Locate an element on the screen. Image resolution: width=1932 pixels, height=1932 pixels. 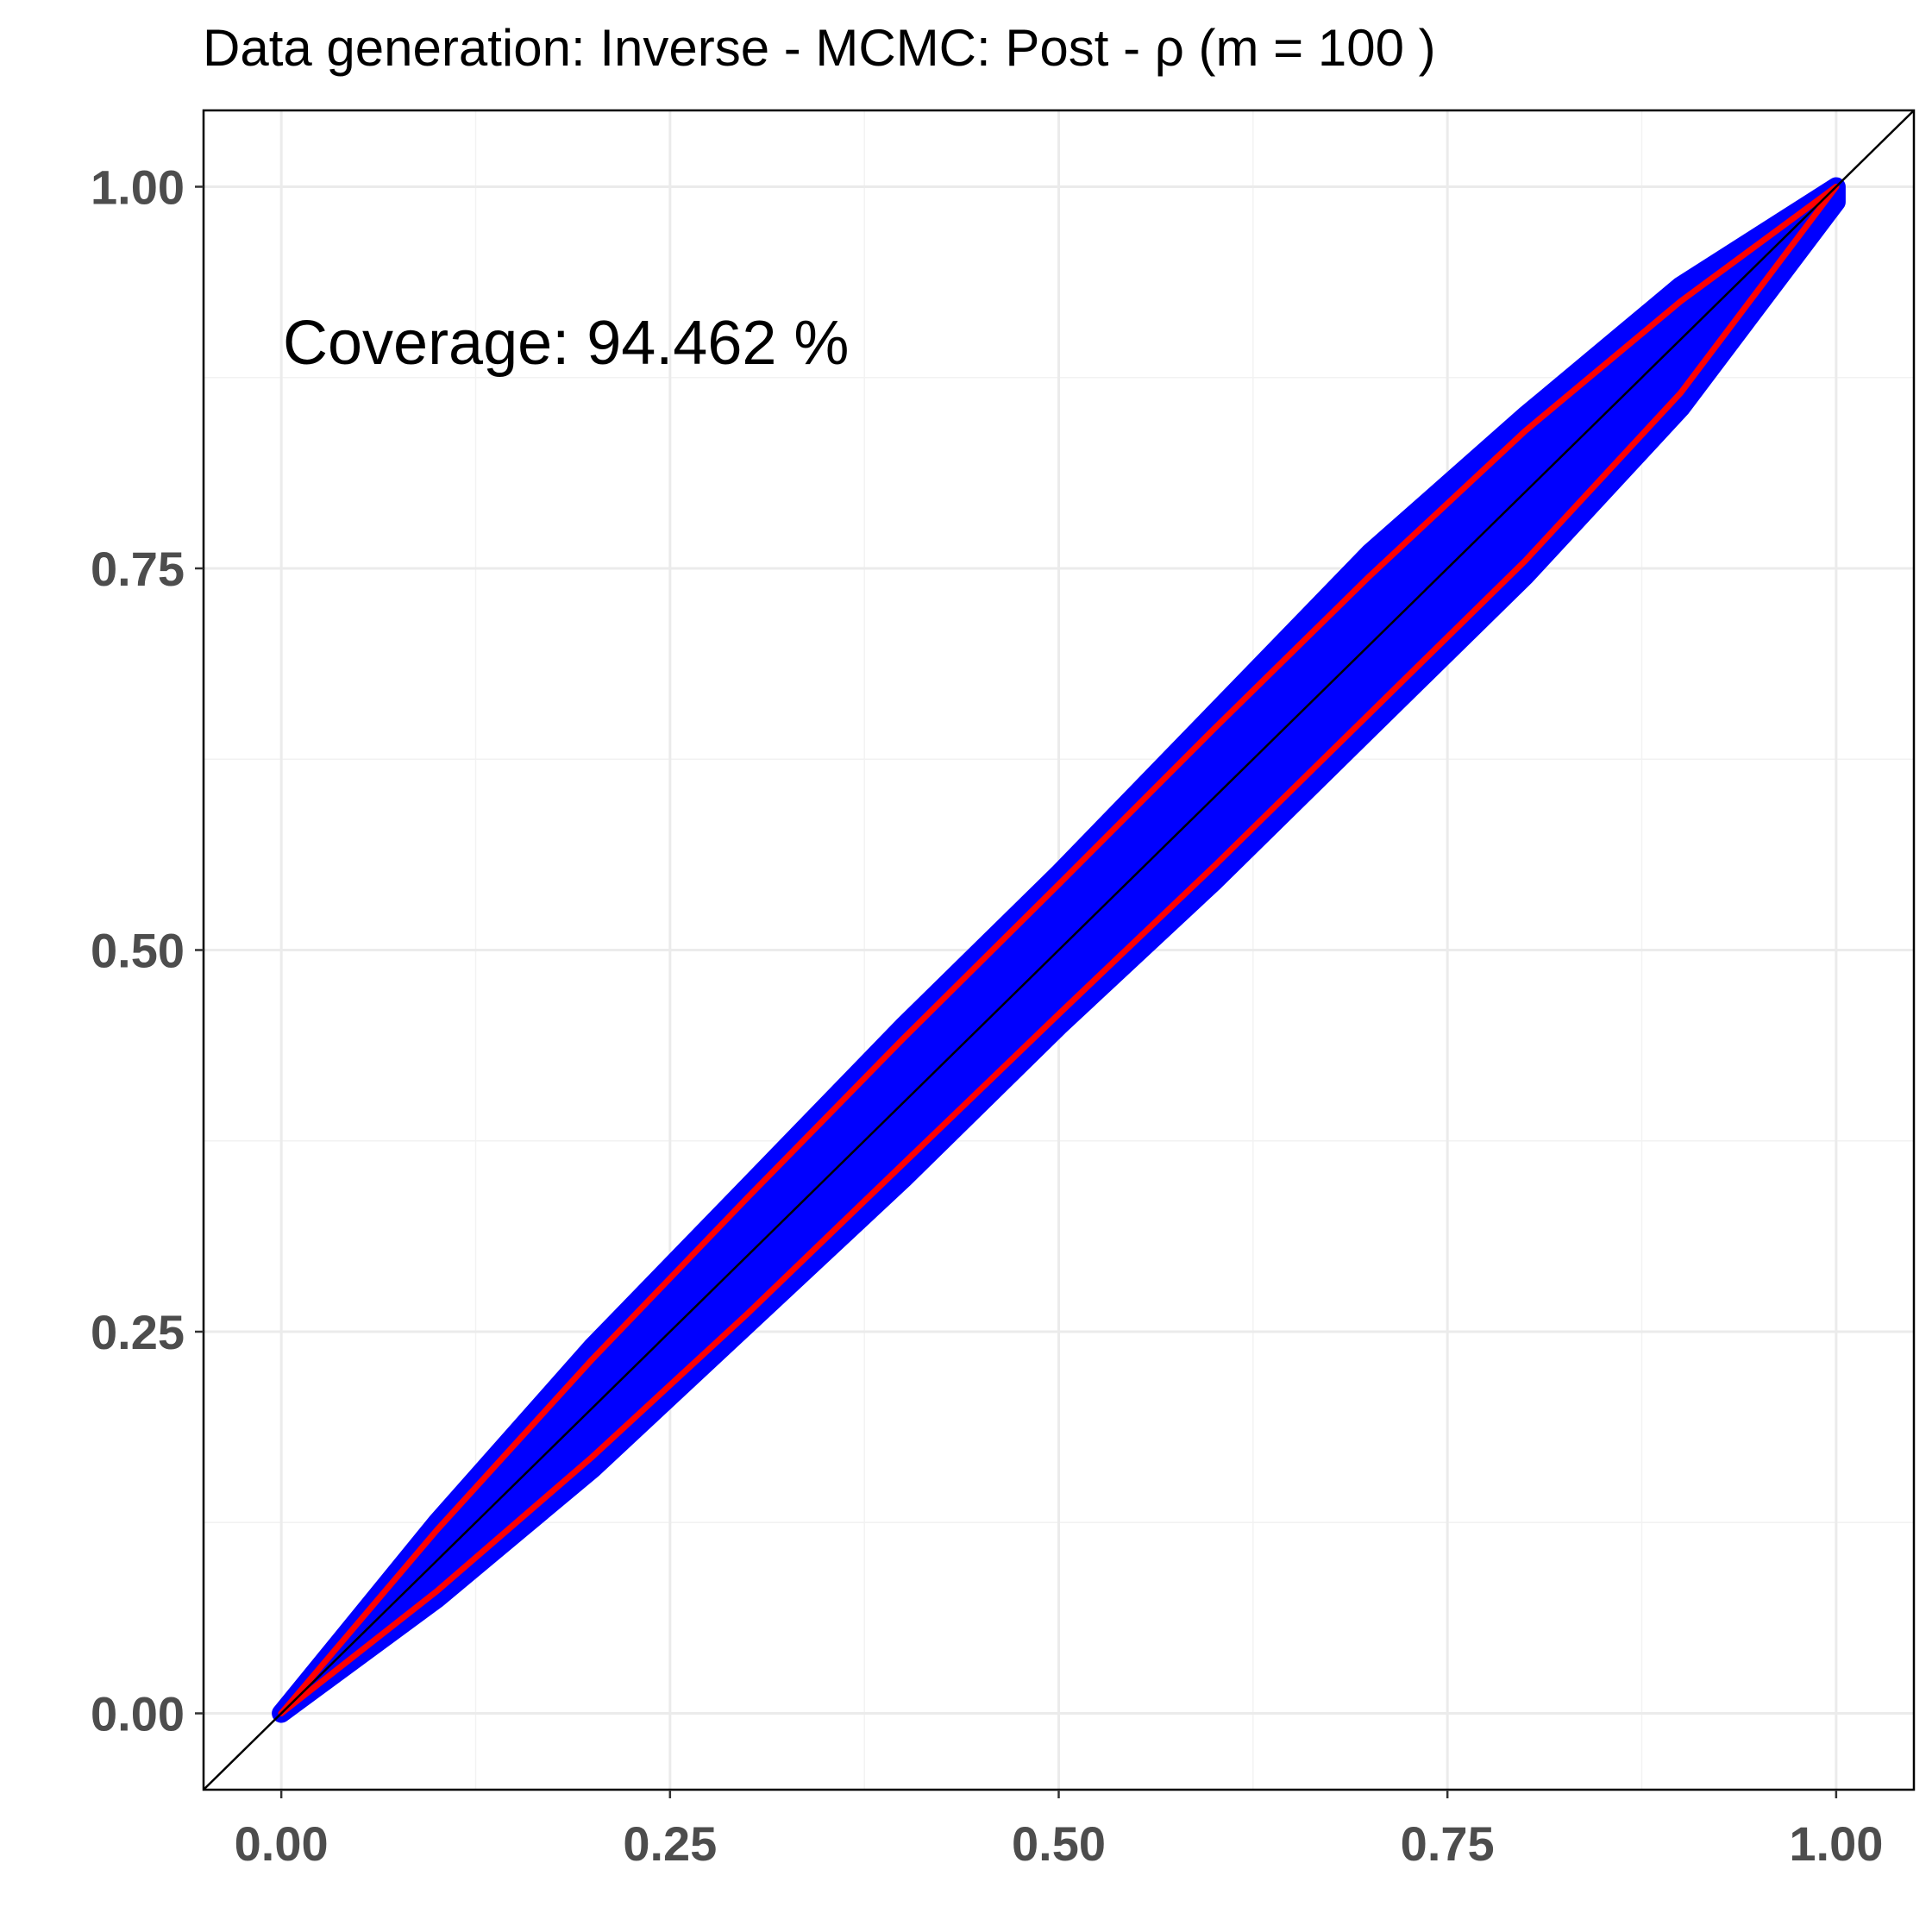
x-tick-label: 0.50 is located at coordinates (1059, 1843).